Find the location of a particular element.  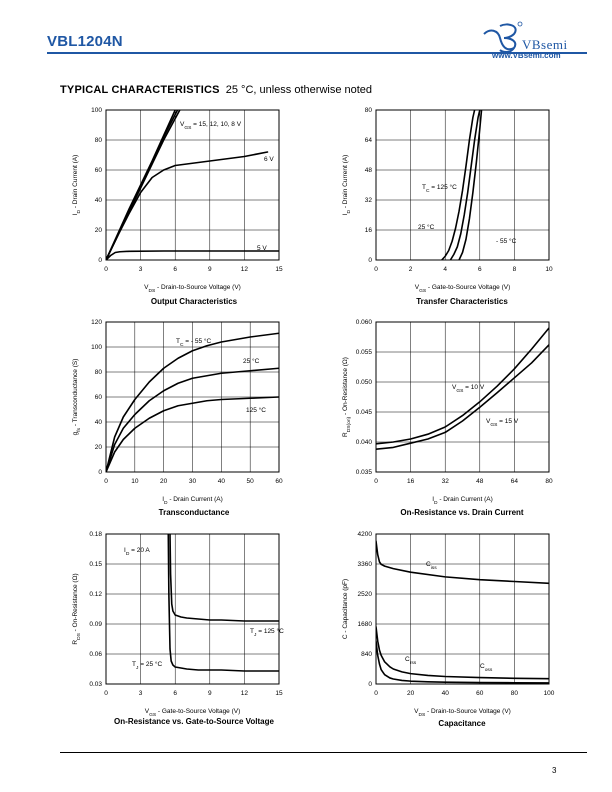

x-tick-label: 50 is located at coordinates (251, 481).